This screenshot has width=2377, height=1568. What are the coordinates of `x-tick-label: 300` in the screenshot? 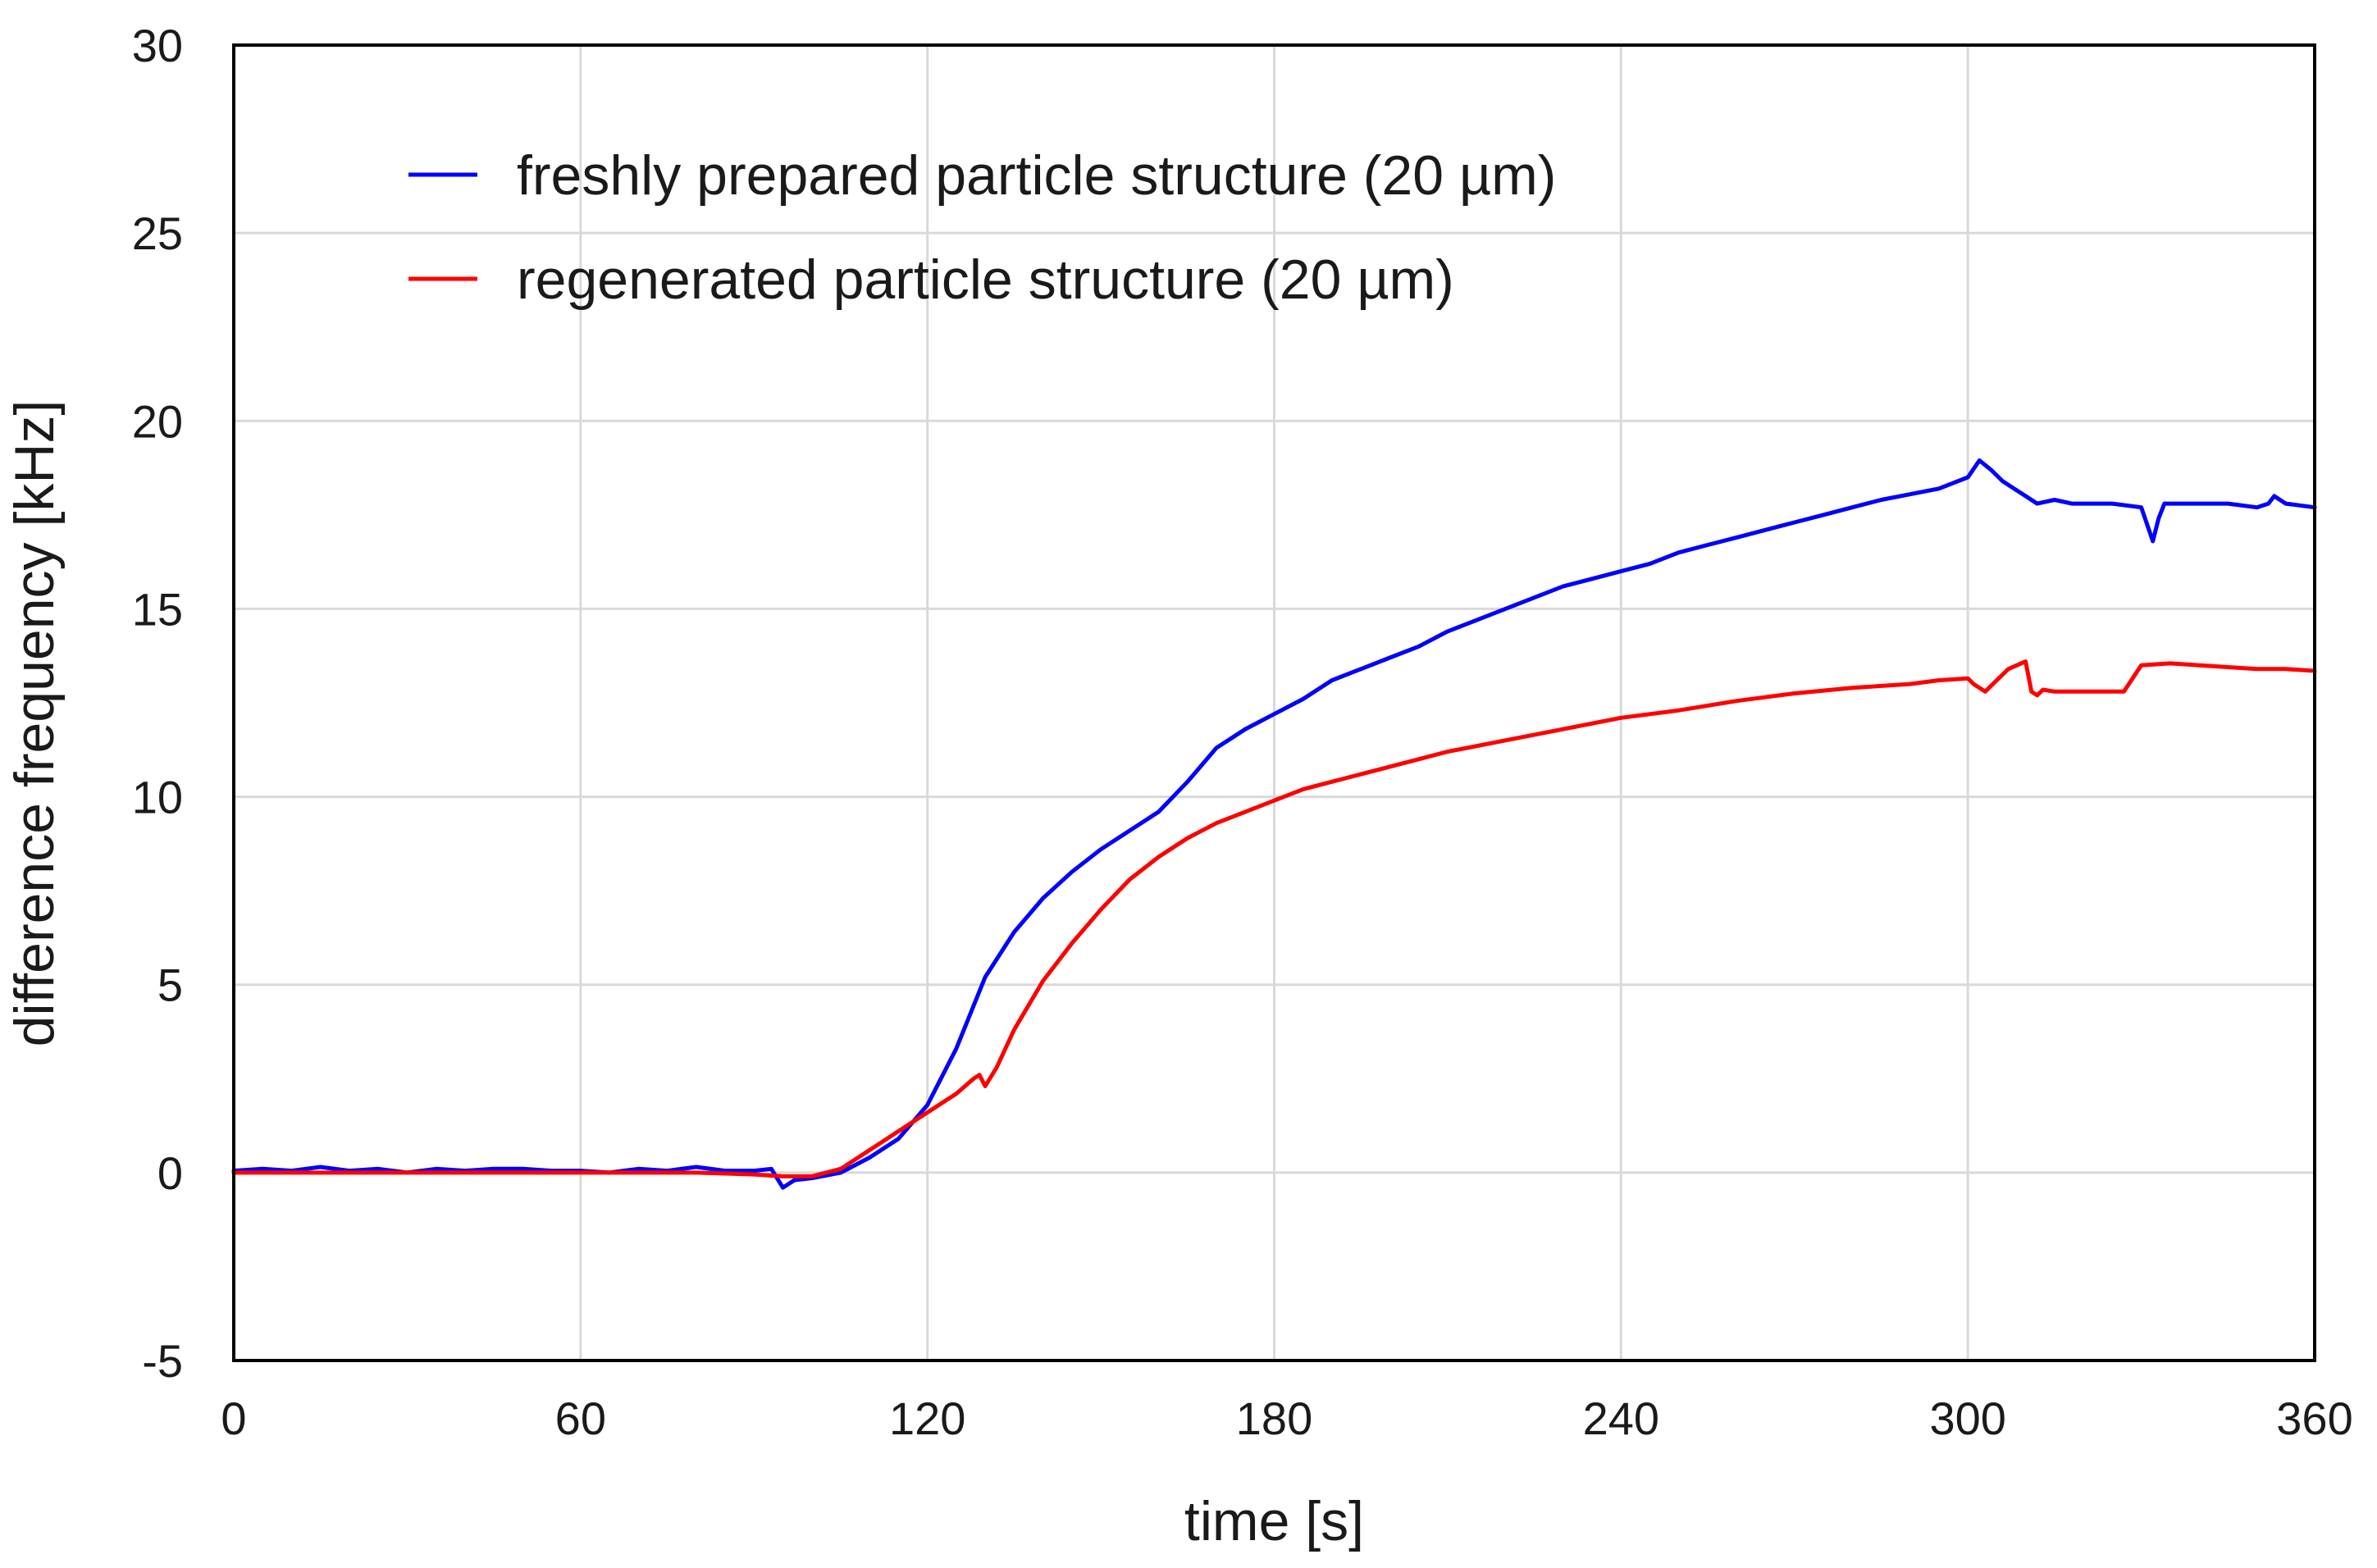 It's located at (1967, 1419).